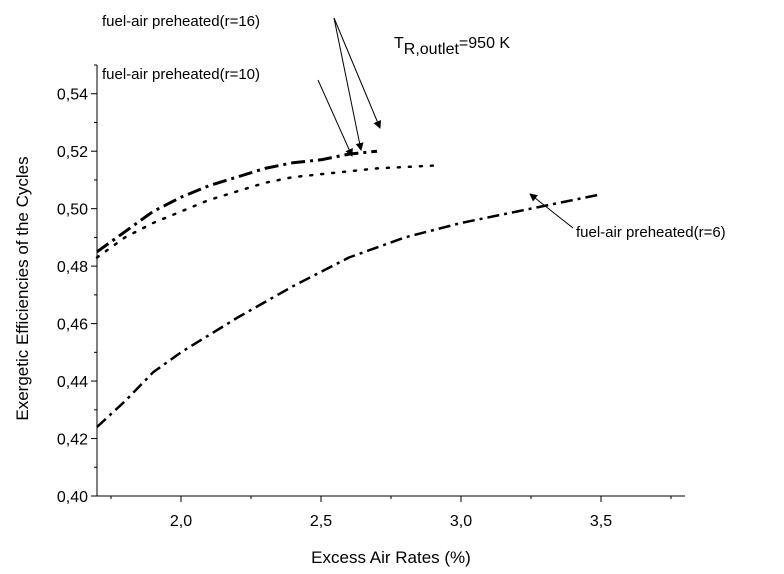 The width and height of the screenshot is (784, 574). I want to click on arrow-r16-to-r10, so click(348, 84).